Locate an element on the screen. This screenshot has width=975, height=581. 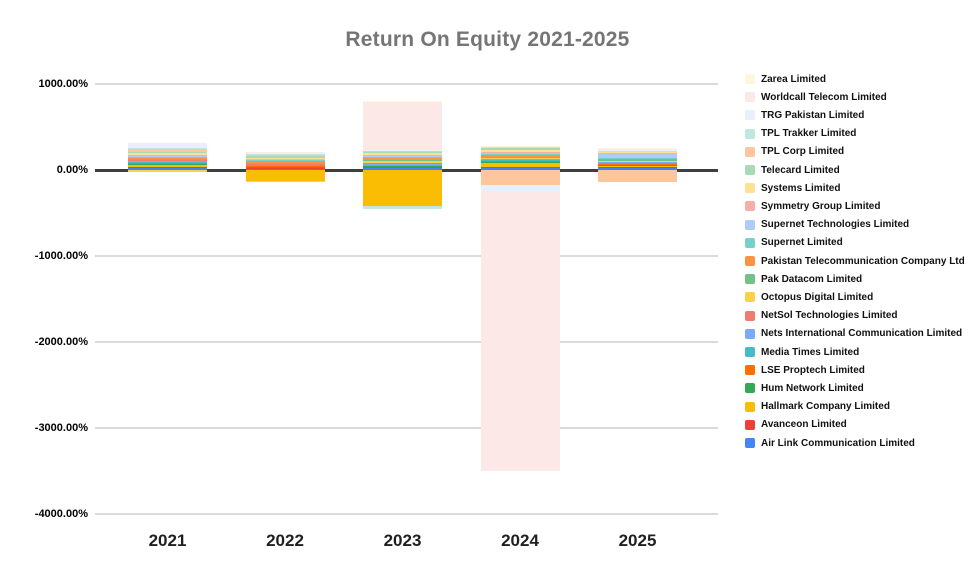
bar-segment-tpl-corp-limited-2022 is located at coordinates (285, 156).